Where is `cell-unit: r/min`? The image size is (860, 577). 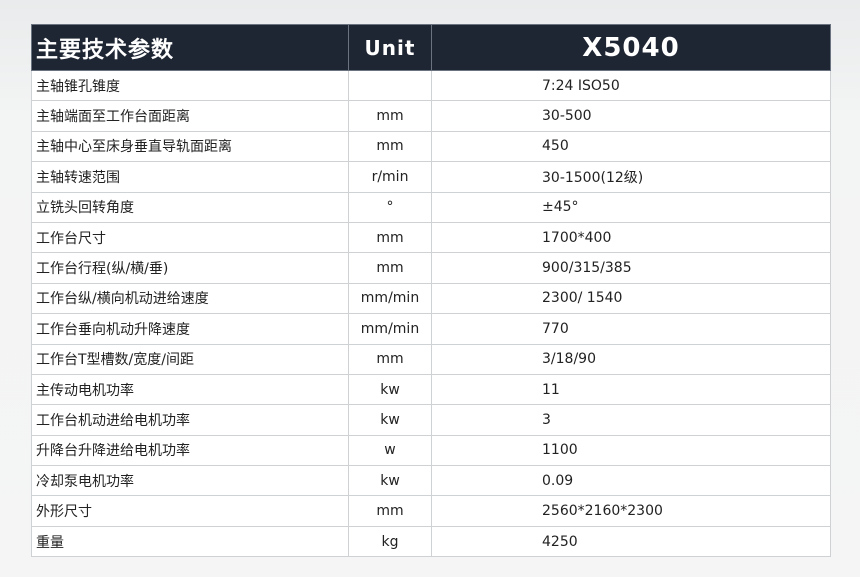 cell-unit: r/min is located at coordinates (390, 177).